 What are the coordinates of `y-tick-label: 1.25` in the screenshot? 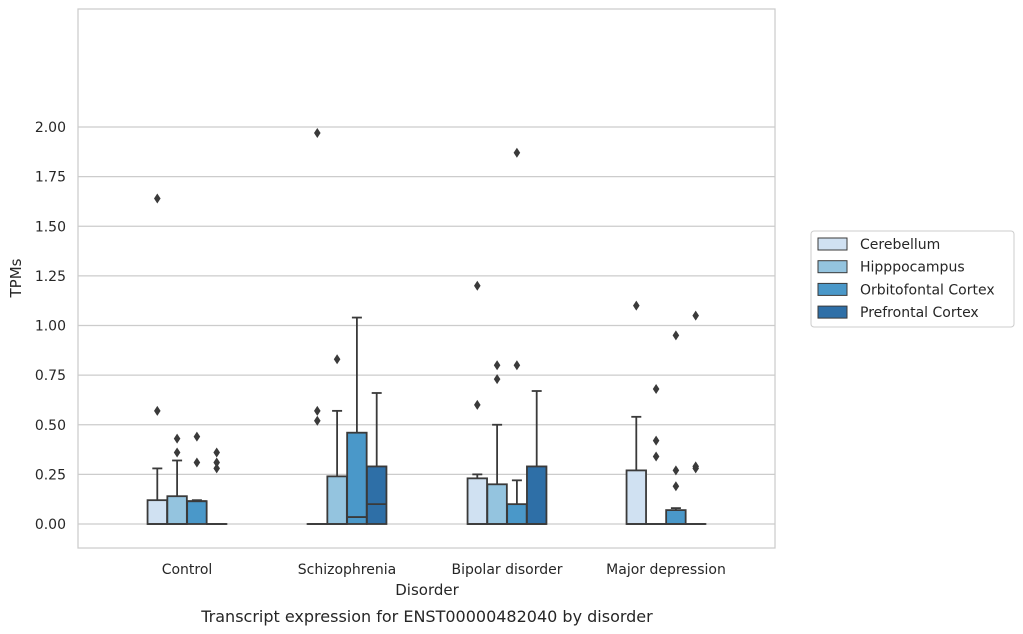 It's located at (50, 277).